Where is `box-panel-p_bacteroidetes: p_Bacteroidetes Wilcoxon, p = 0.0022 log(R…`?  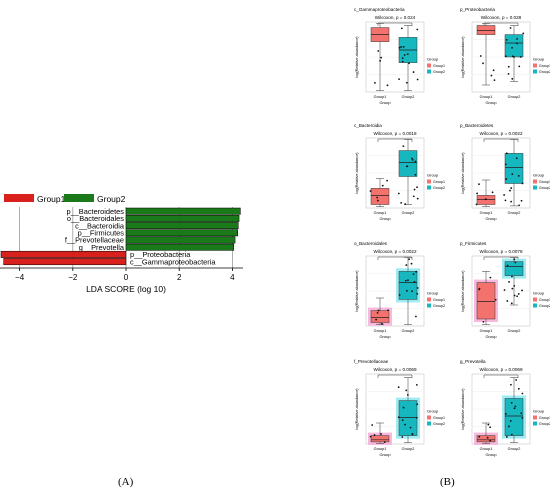 box-panel-p_bacteroidetes: p_Bacteroidetes Wilcoxon, p = 0.0022 log(R… is located at coordinates (505, 172).